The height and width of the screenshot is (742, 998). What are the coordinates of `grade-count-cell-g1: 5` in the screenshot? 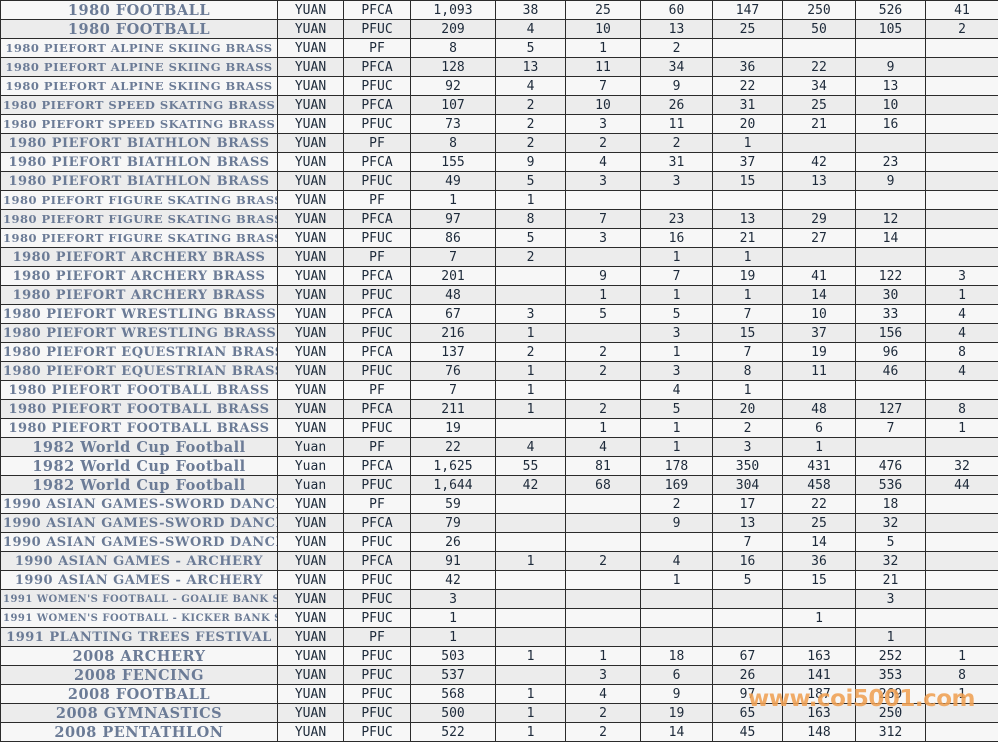 It's located at (531, 238).